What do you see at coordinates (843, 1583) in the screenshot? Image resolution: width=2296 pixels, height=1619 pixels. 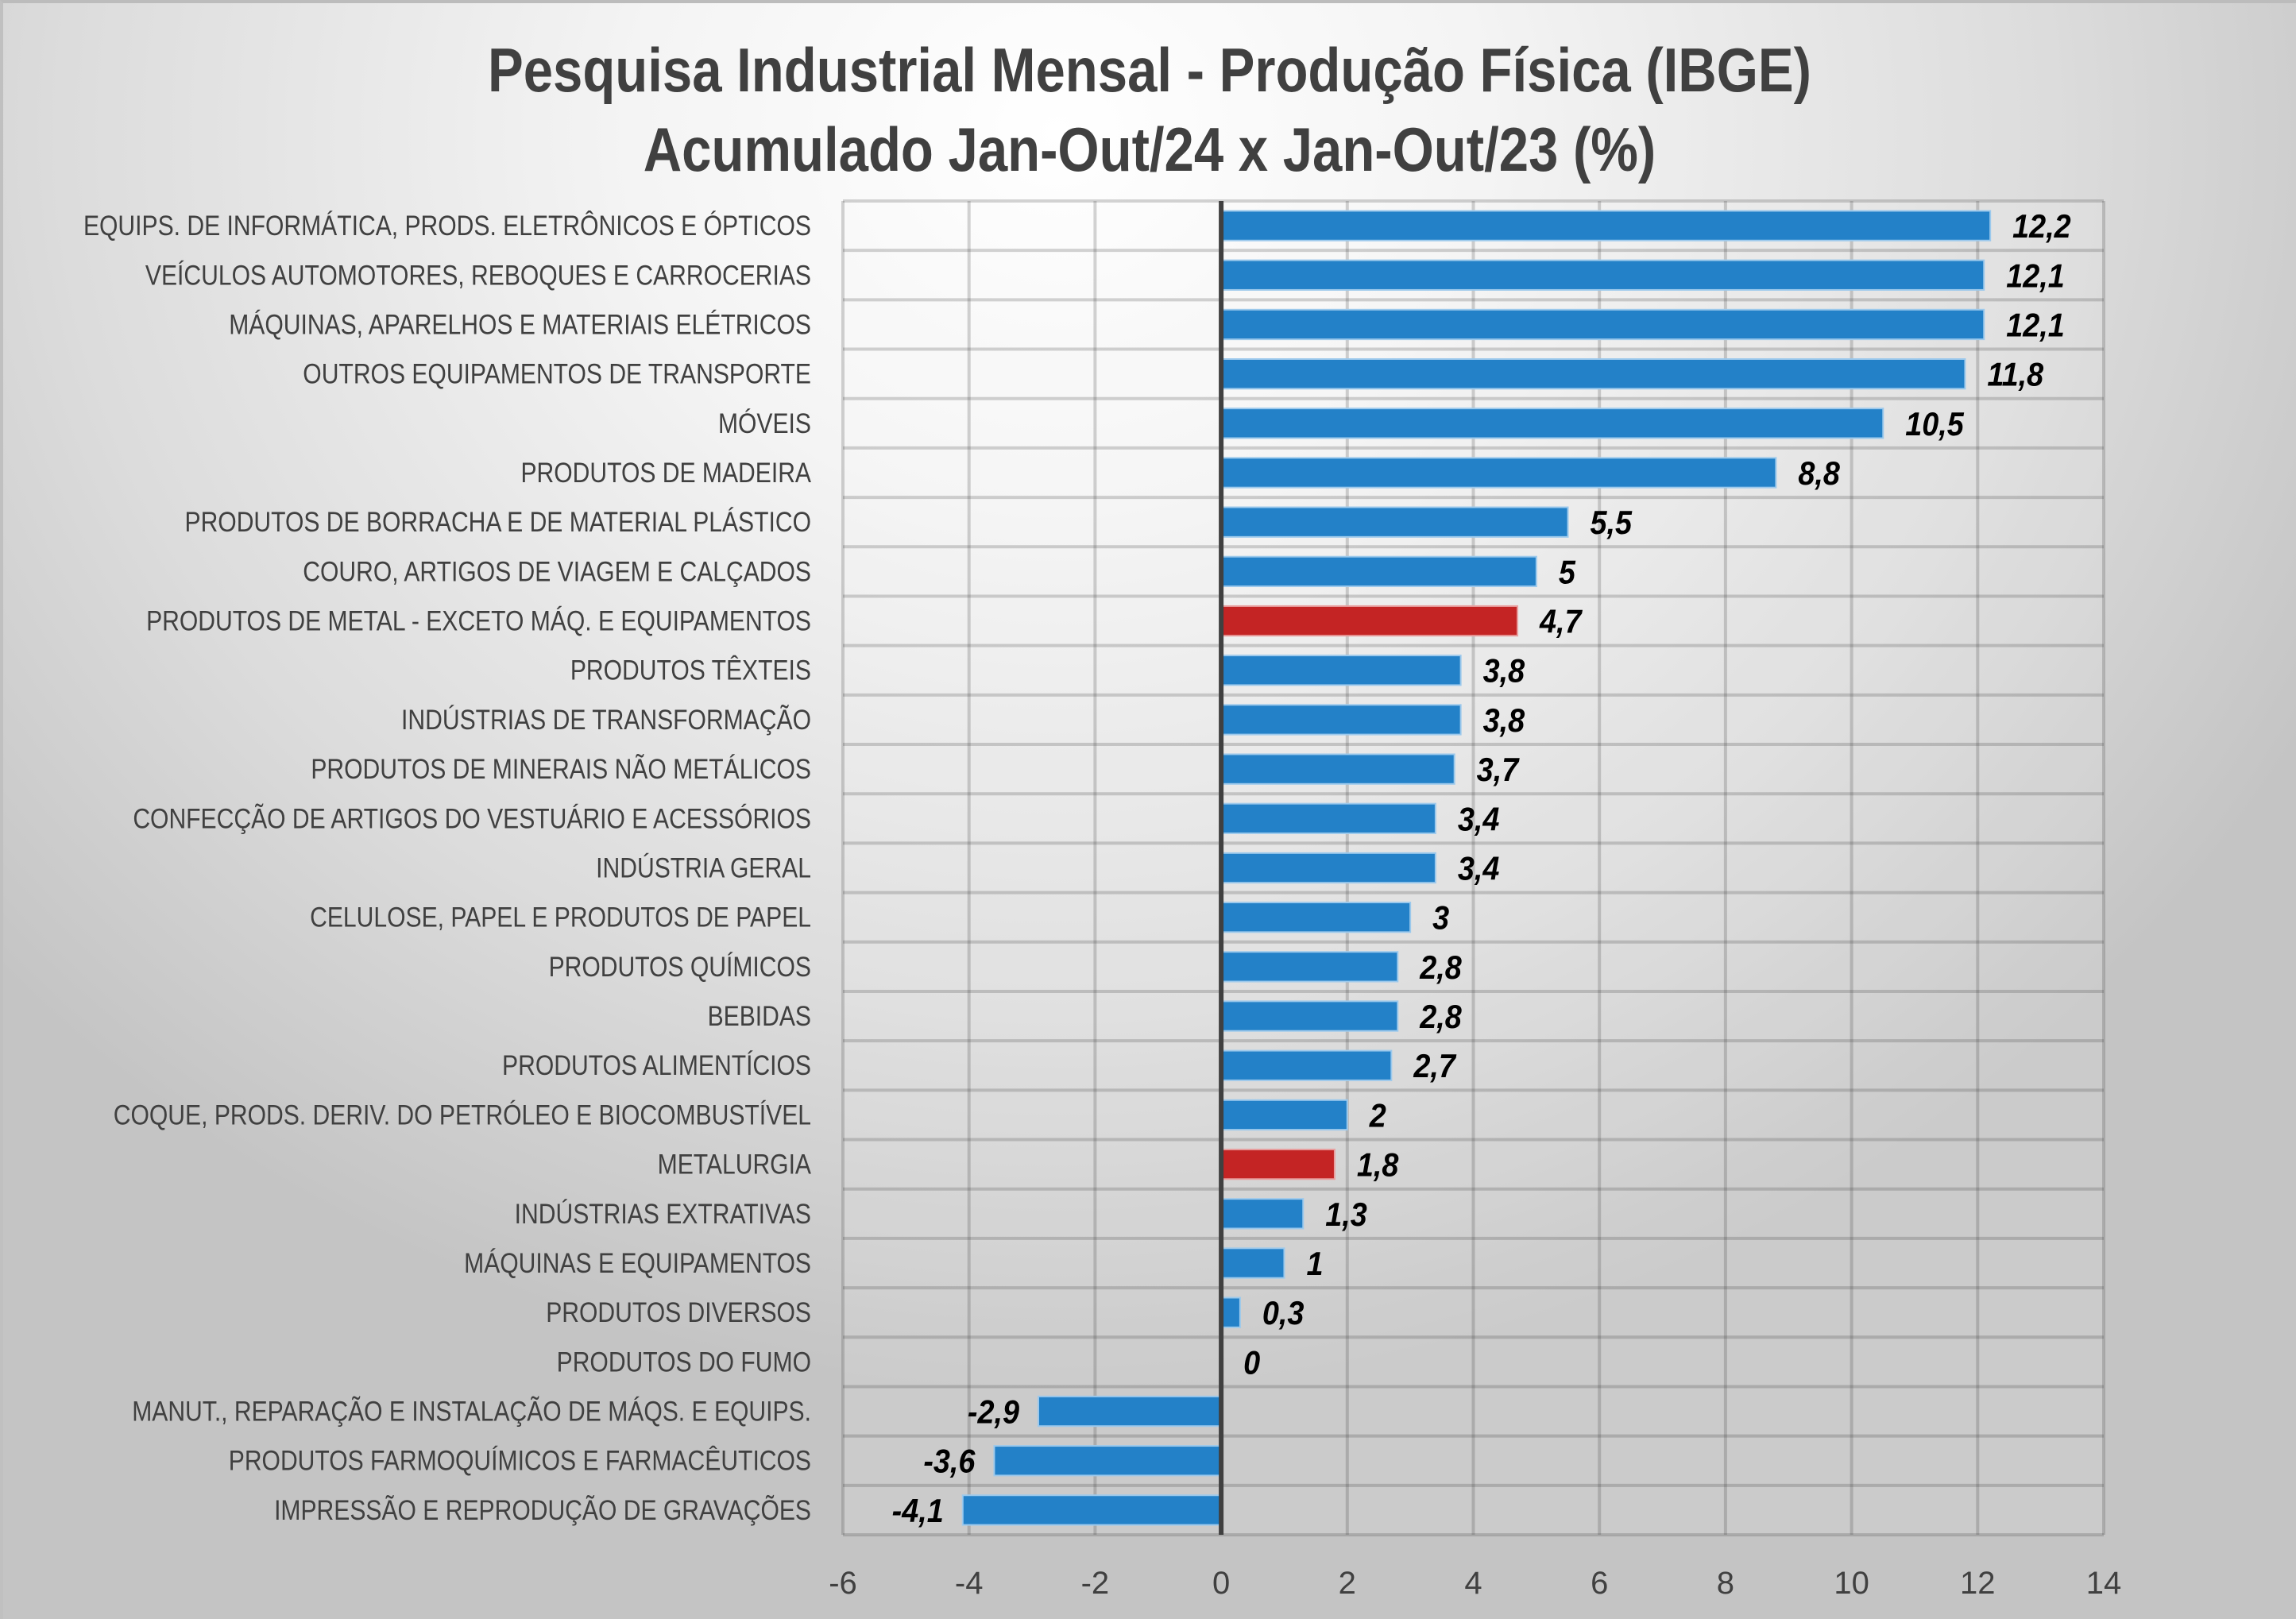 I see `x-tick-label: -6` at bounding box center [843, 1583].